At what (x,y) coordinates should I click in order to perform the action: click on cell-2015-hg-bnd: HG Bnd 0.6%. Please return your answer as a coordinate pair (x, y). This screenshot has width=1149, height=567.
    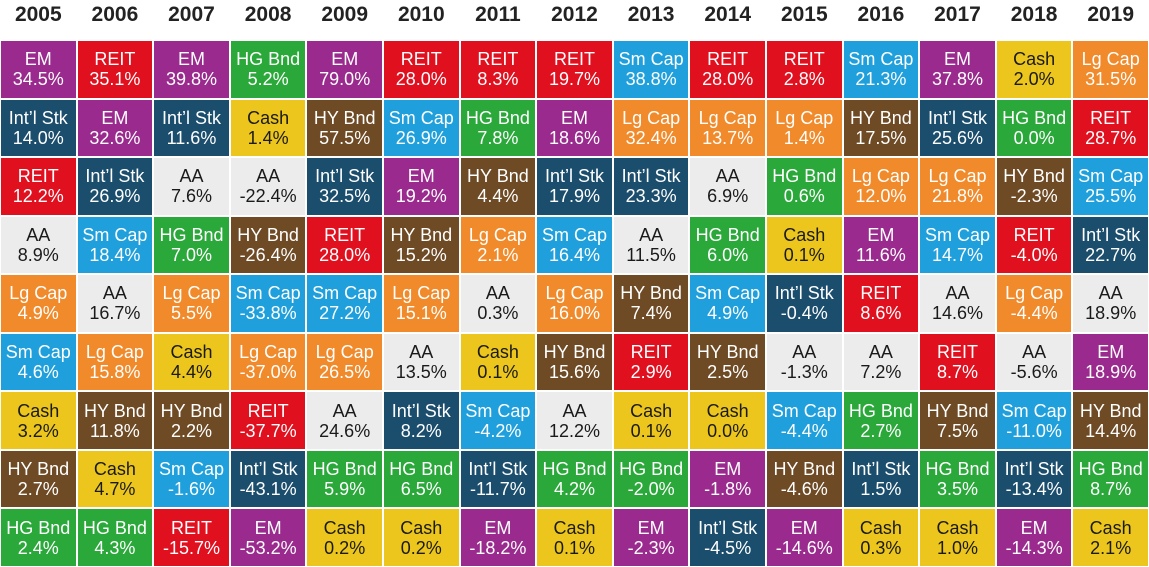
    Looking at the image, I should click on (804, 186).